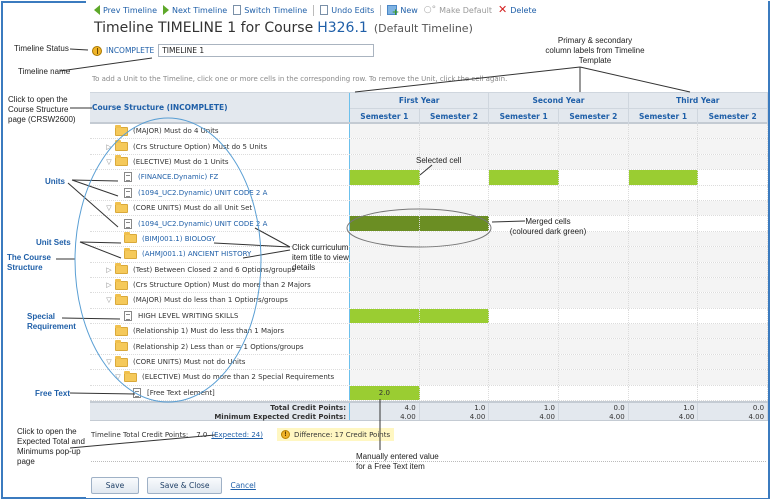  What do you see at coordinates (237, 434) in the screenshot?
I see `expected-total-link: (Expected: 24)` at bounding box center [237, 434].